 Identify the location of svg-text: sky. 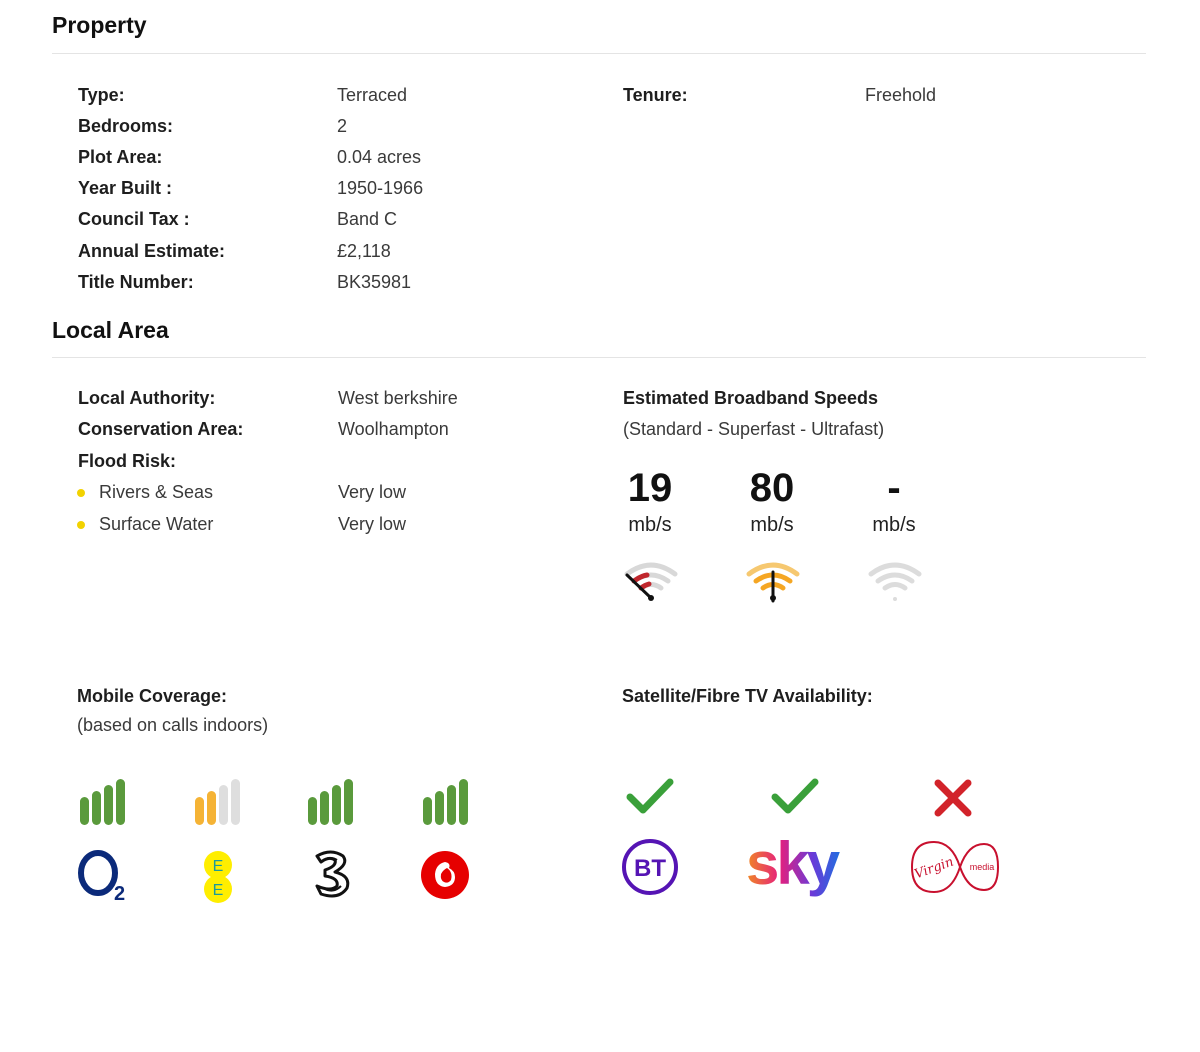
(793, 865).